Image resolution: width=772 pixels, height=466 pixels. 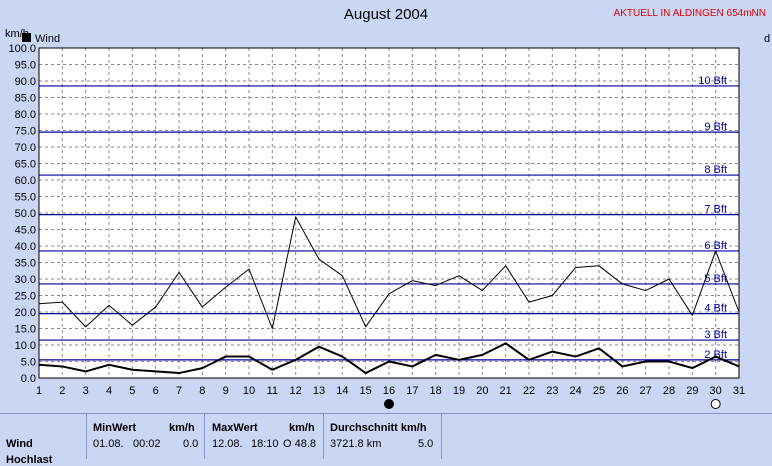 I want to click on y-tick-label: 10.0, so click(x=25, y=346).